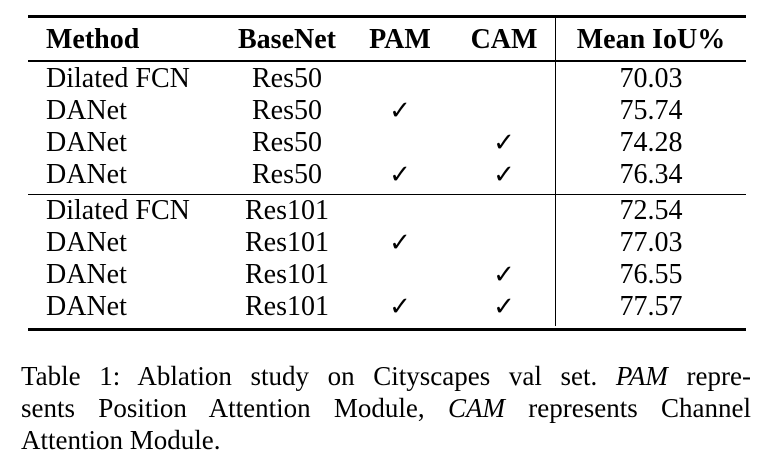  I want to click on cell-mean-iou: 76.34, so click(651, 174).